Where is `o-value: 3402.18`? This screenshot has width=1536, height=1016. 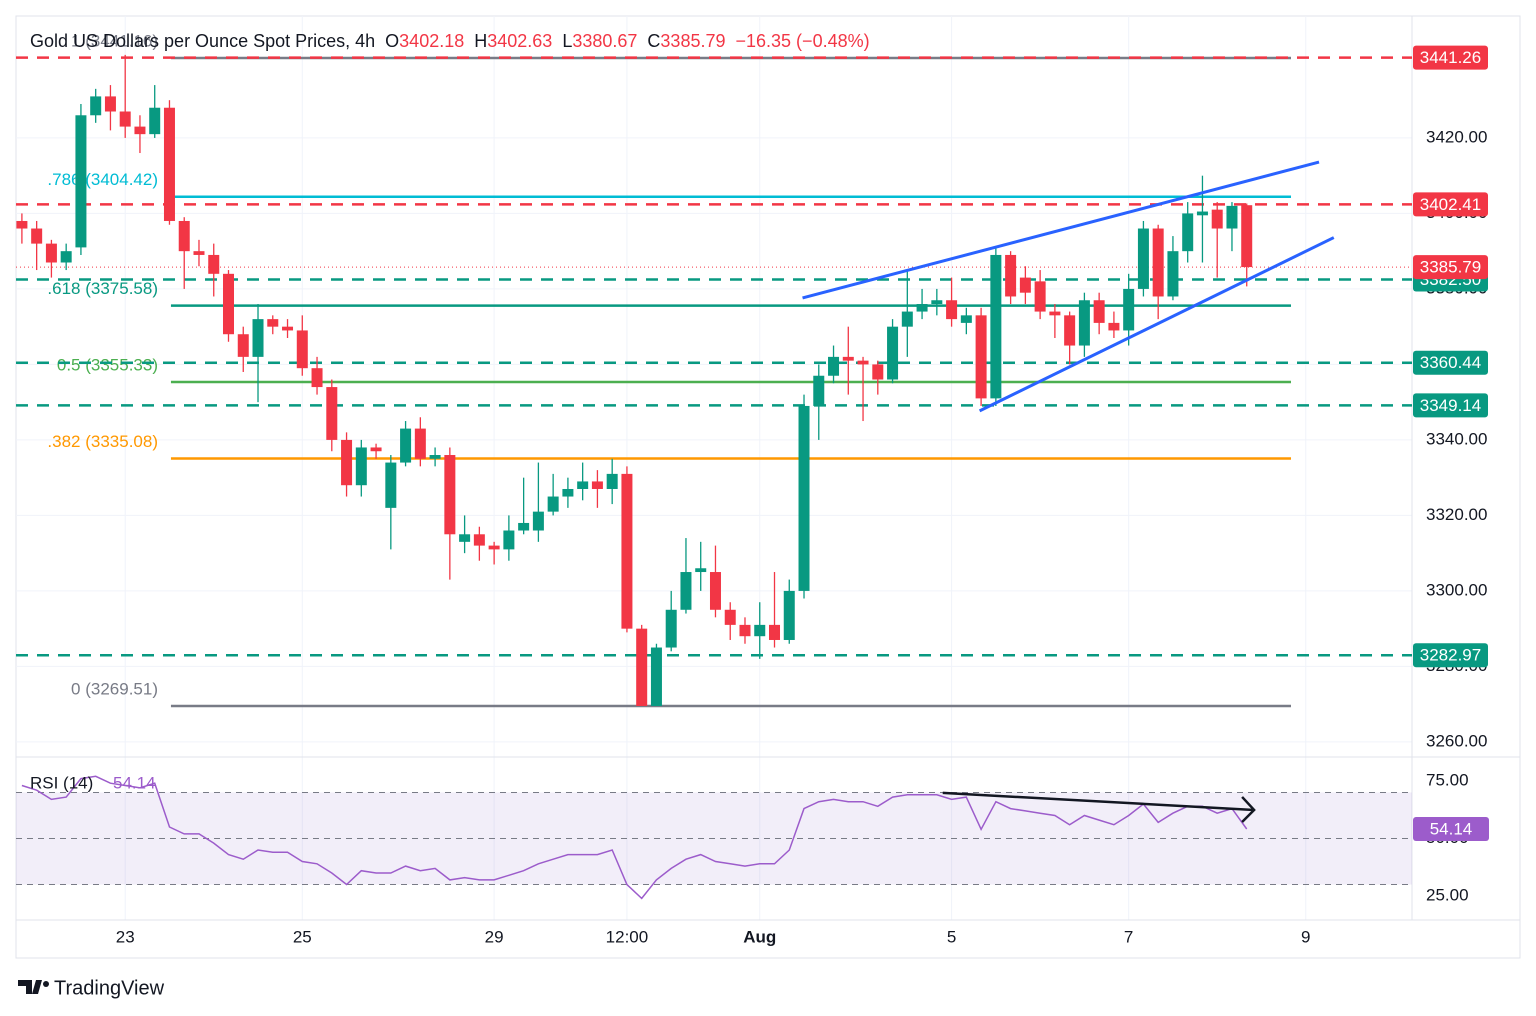
o-value: 3402.18 is located at coordinates (431, 41).